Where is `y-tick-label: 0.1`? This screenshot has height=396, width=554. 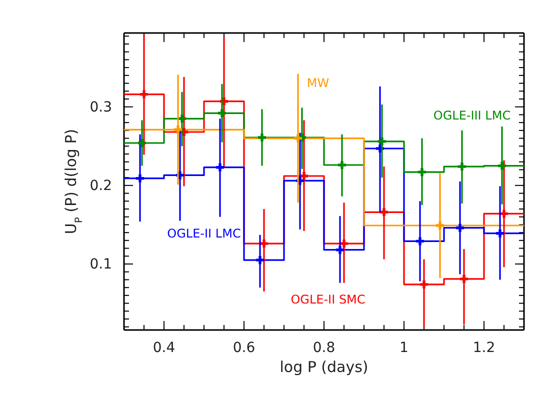 y-tick-label: 0.1 is located at coordinates (101, 264).